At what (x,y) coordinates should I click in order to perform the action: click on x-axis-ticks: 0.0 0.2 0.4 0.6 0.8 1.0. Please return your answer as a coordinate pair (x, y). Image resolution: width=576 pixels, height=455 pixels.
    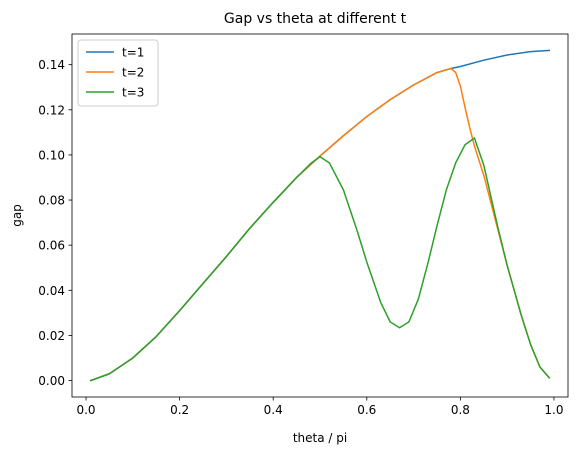
    Looking at the image, I should click on (320, 407).